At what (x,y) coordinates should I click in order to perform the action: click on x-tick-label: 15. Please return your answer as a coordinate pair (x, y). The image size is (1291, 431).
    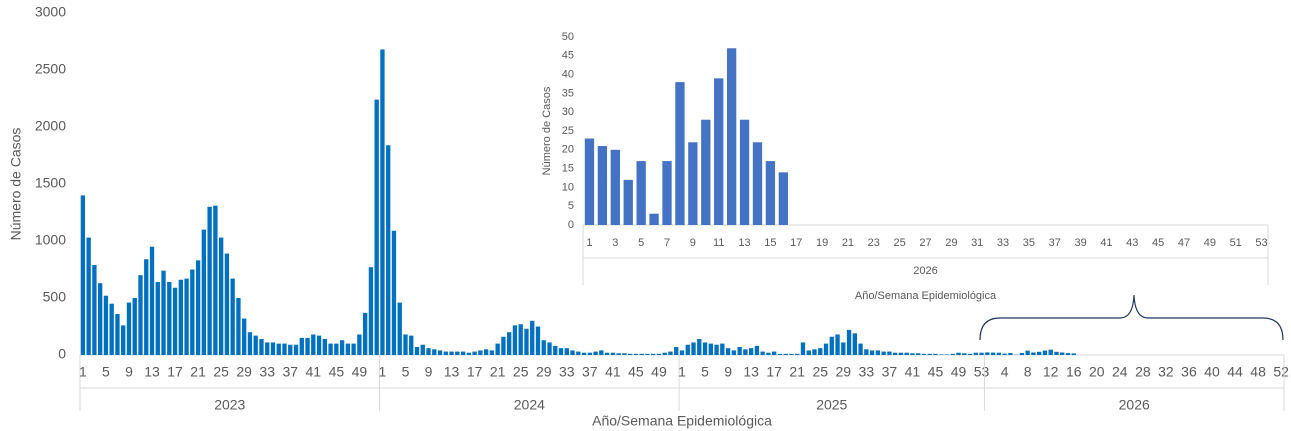
    Looking at the image, I should click on (770, 243).